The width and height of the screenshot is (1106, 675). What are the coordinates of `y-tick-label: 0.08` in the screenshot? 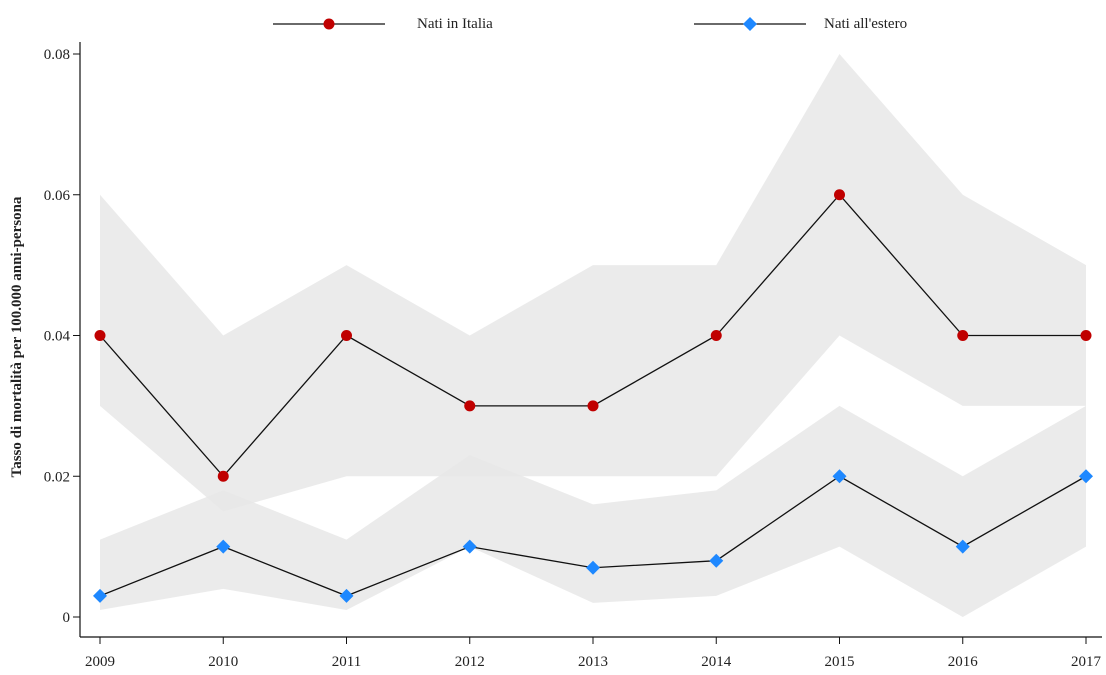 It's located at (57, 55).